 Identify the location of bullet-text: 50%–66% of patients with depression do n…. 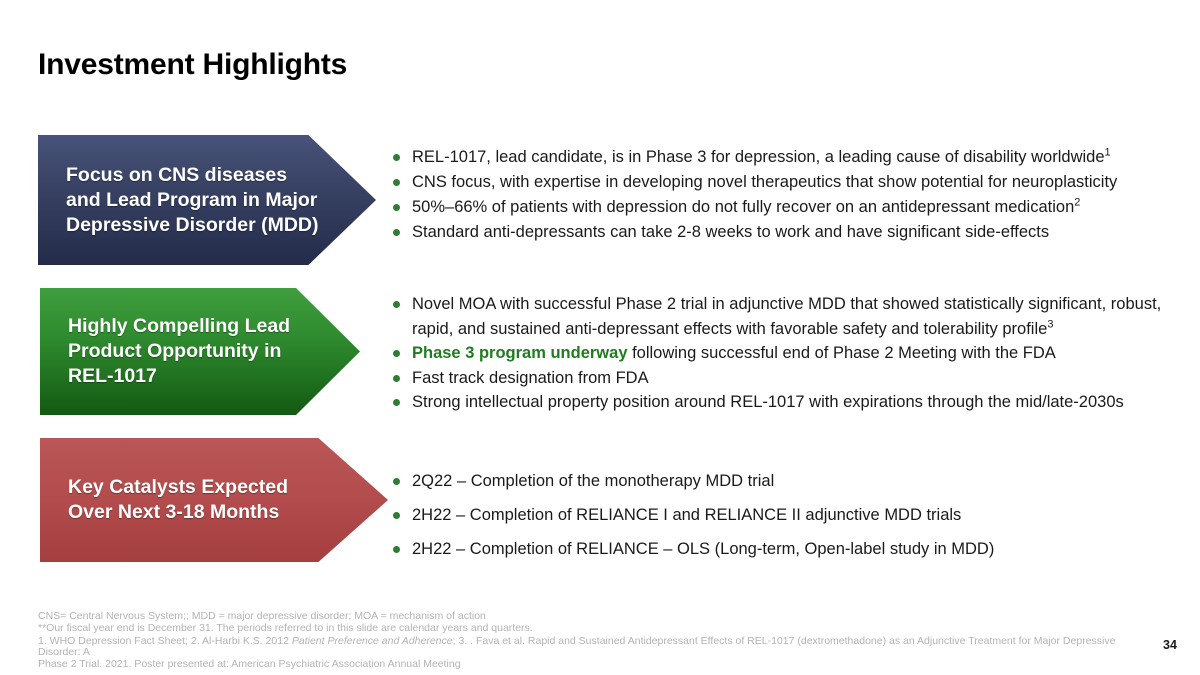
(746, 206).